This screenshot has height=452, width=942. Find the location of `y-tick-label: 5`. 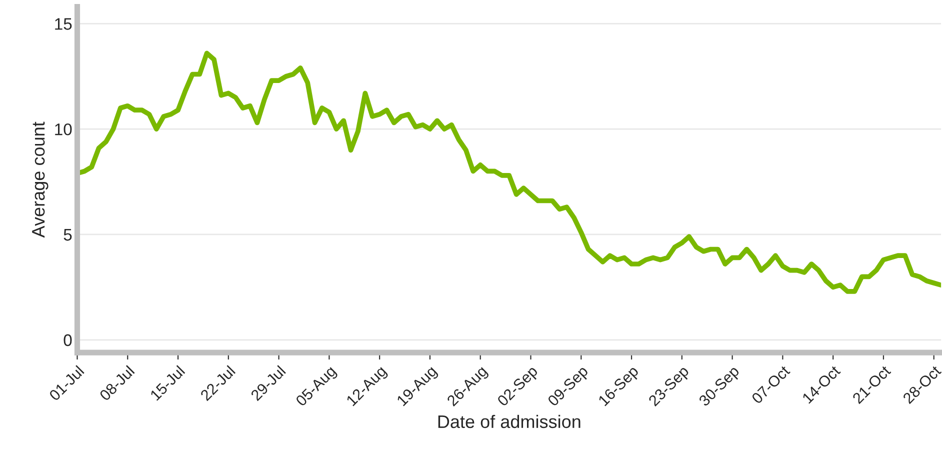

y-tick-label: 5 is located at coordinates (68, 235).